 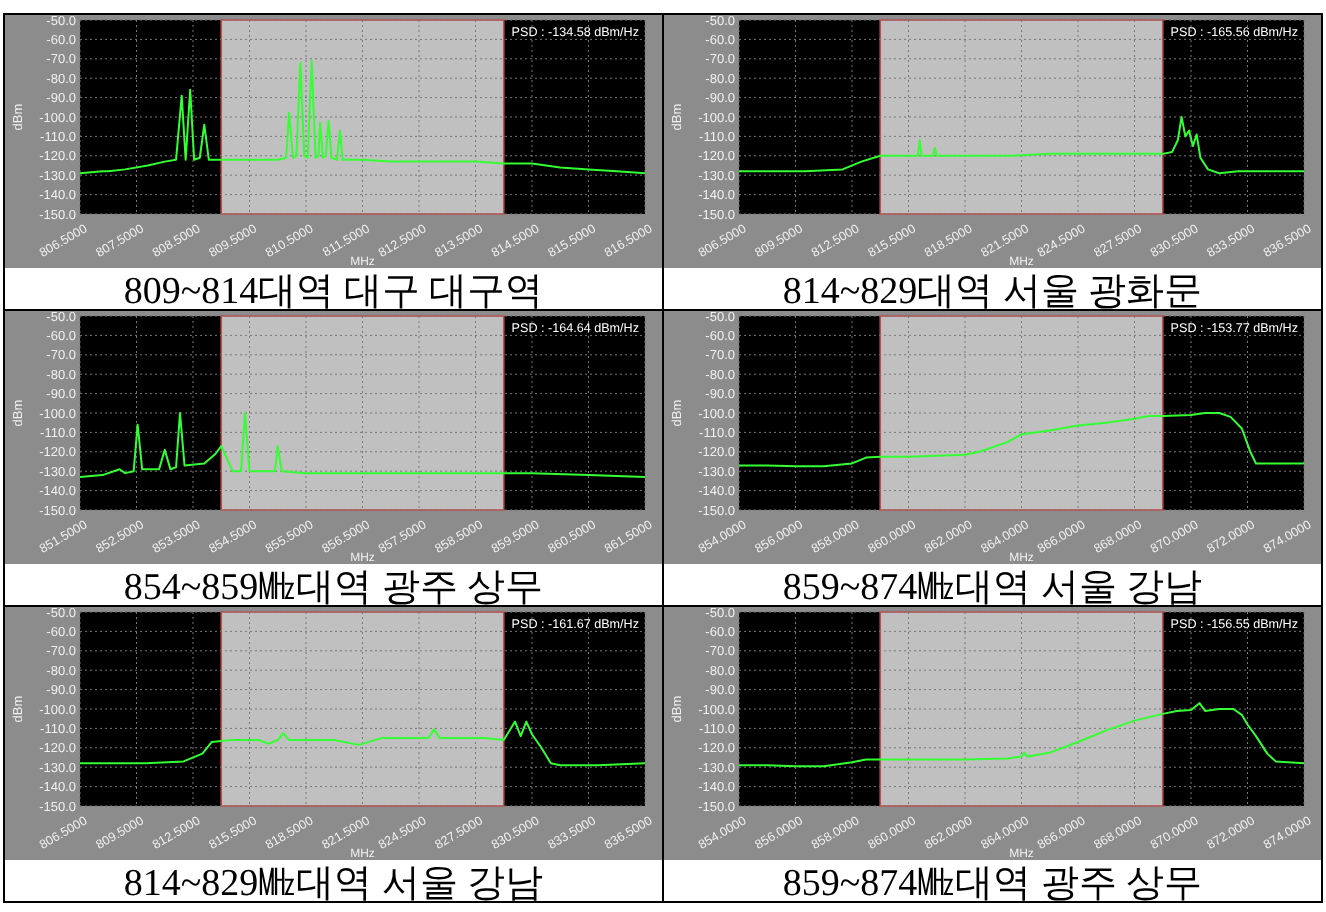 I want to click on text: 859~874㎒대역 서울 강남, so click(x=992, y=588).